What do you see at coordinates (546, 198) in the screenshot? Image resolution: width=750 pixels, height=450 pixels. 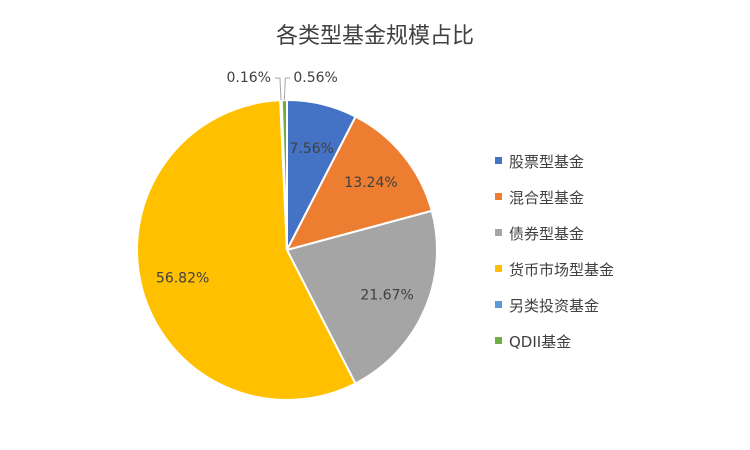 I see `legend-label-2: 混合型基金` at bounding box center [546, 198].